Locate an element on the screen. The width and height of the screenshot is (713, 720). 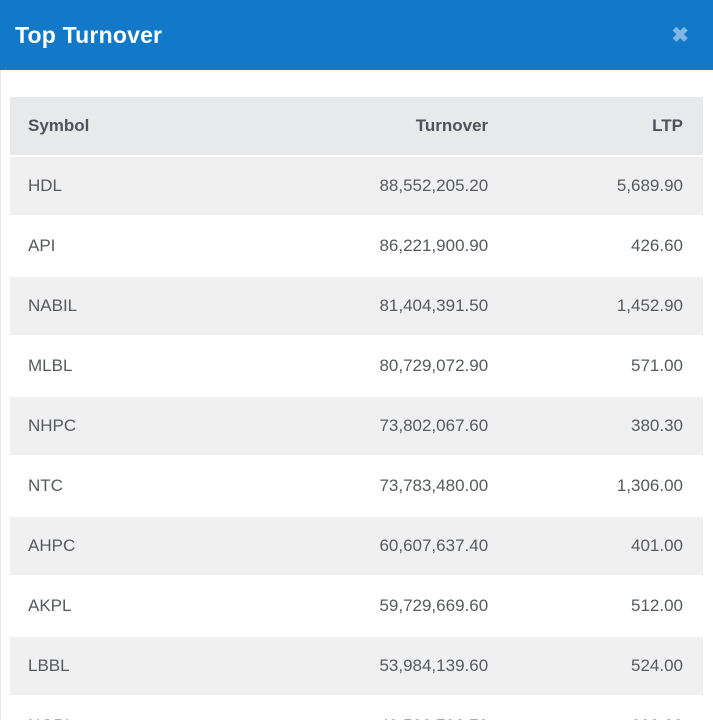
table-row: NHPC 73,802,067.60 380.30 is located at coordinates (356, 426).